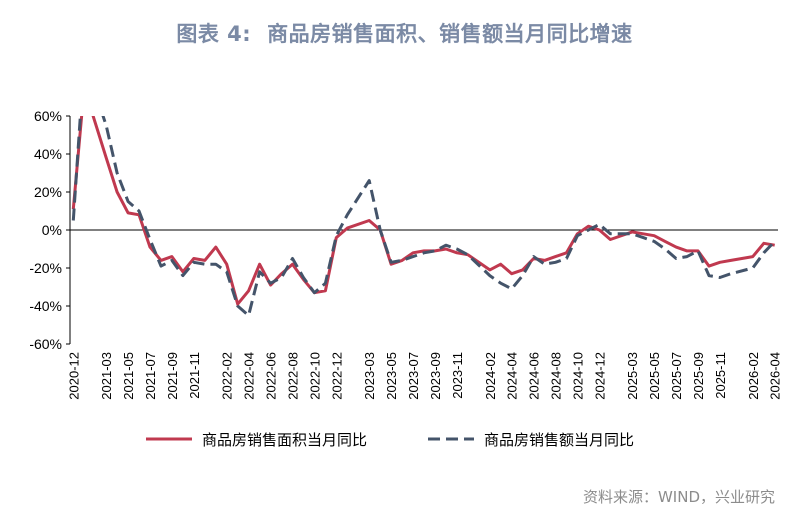  What do you see at coordinates (45, 344) in the screenshot?
I see `y-tick-label: -60%` at bounding box center [45, 344].